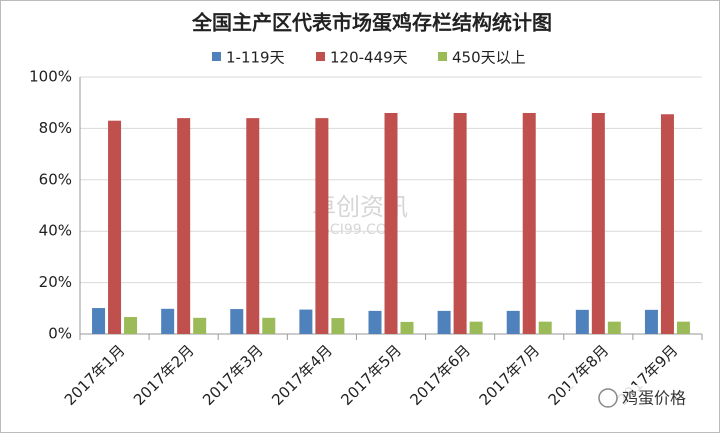  I want to click on legend-label: 450天以上, so click(489, 58).